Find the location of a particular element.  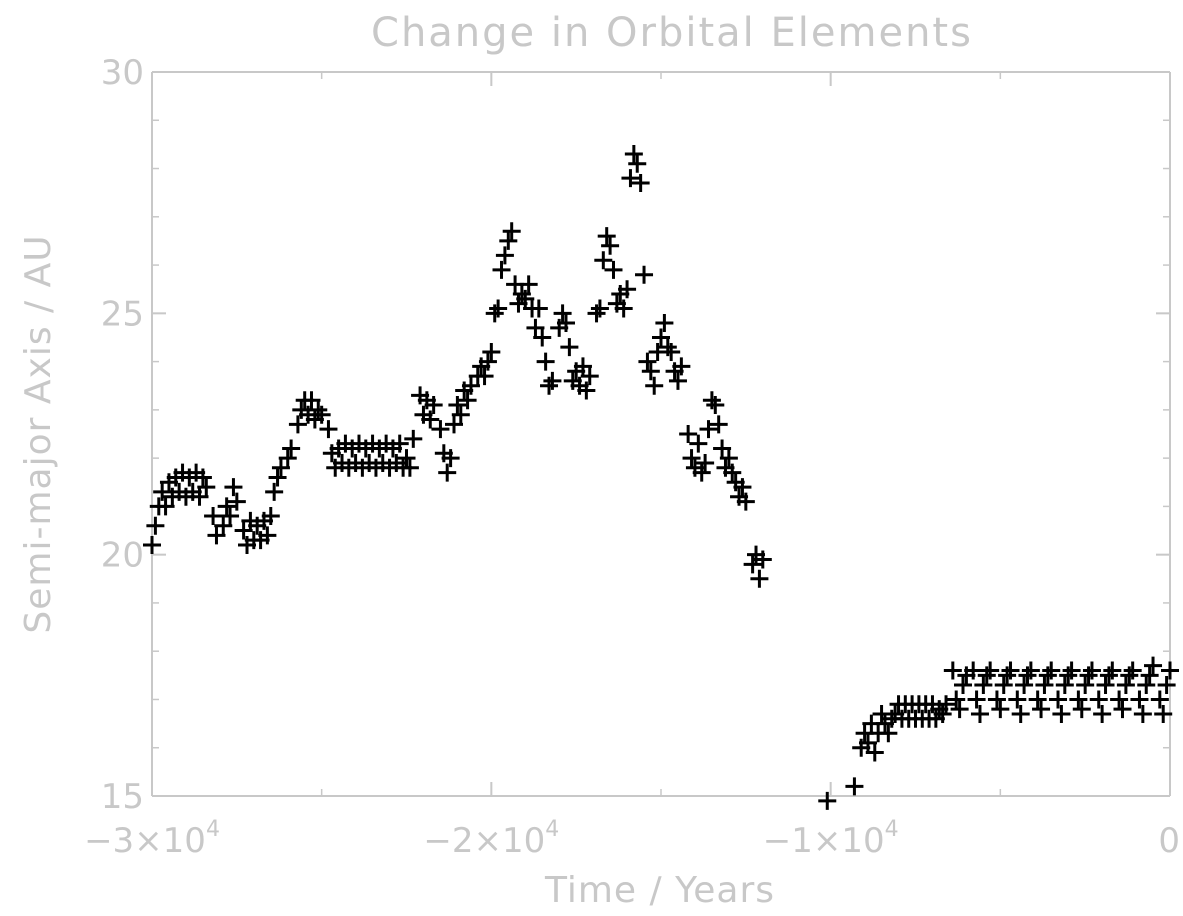

x-tick-base: −2×10 is located at coordinates (484, 841).